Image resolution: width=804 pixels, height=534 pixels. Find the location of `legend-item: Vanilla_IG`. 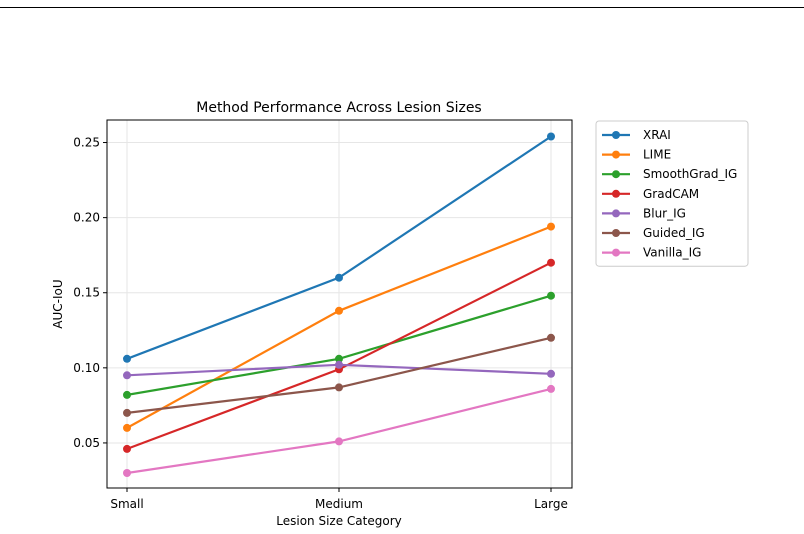

legend-item: Vanilla_IG is located at coordinates (651, 253).